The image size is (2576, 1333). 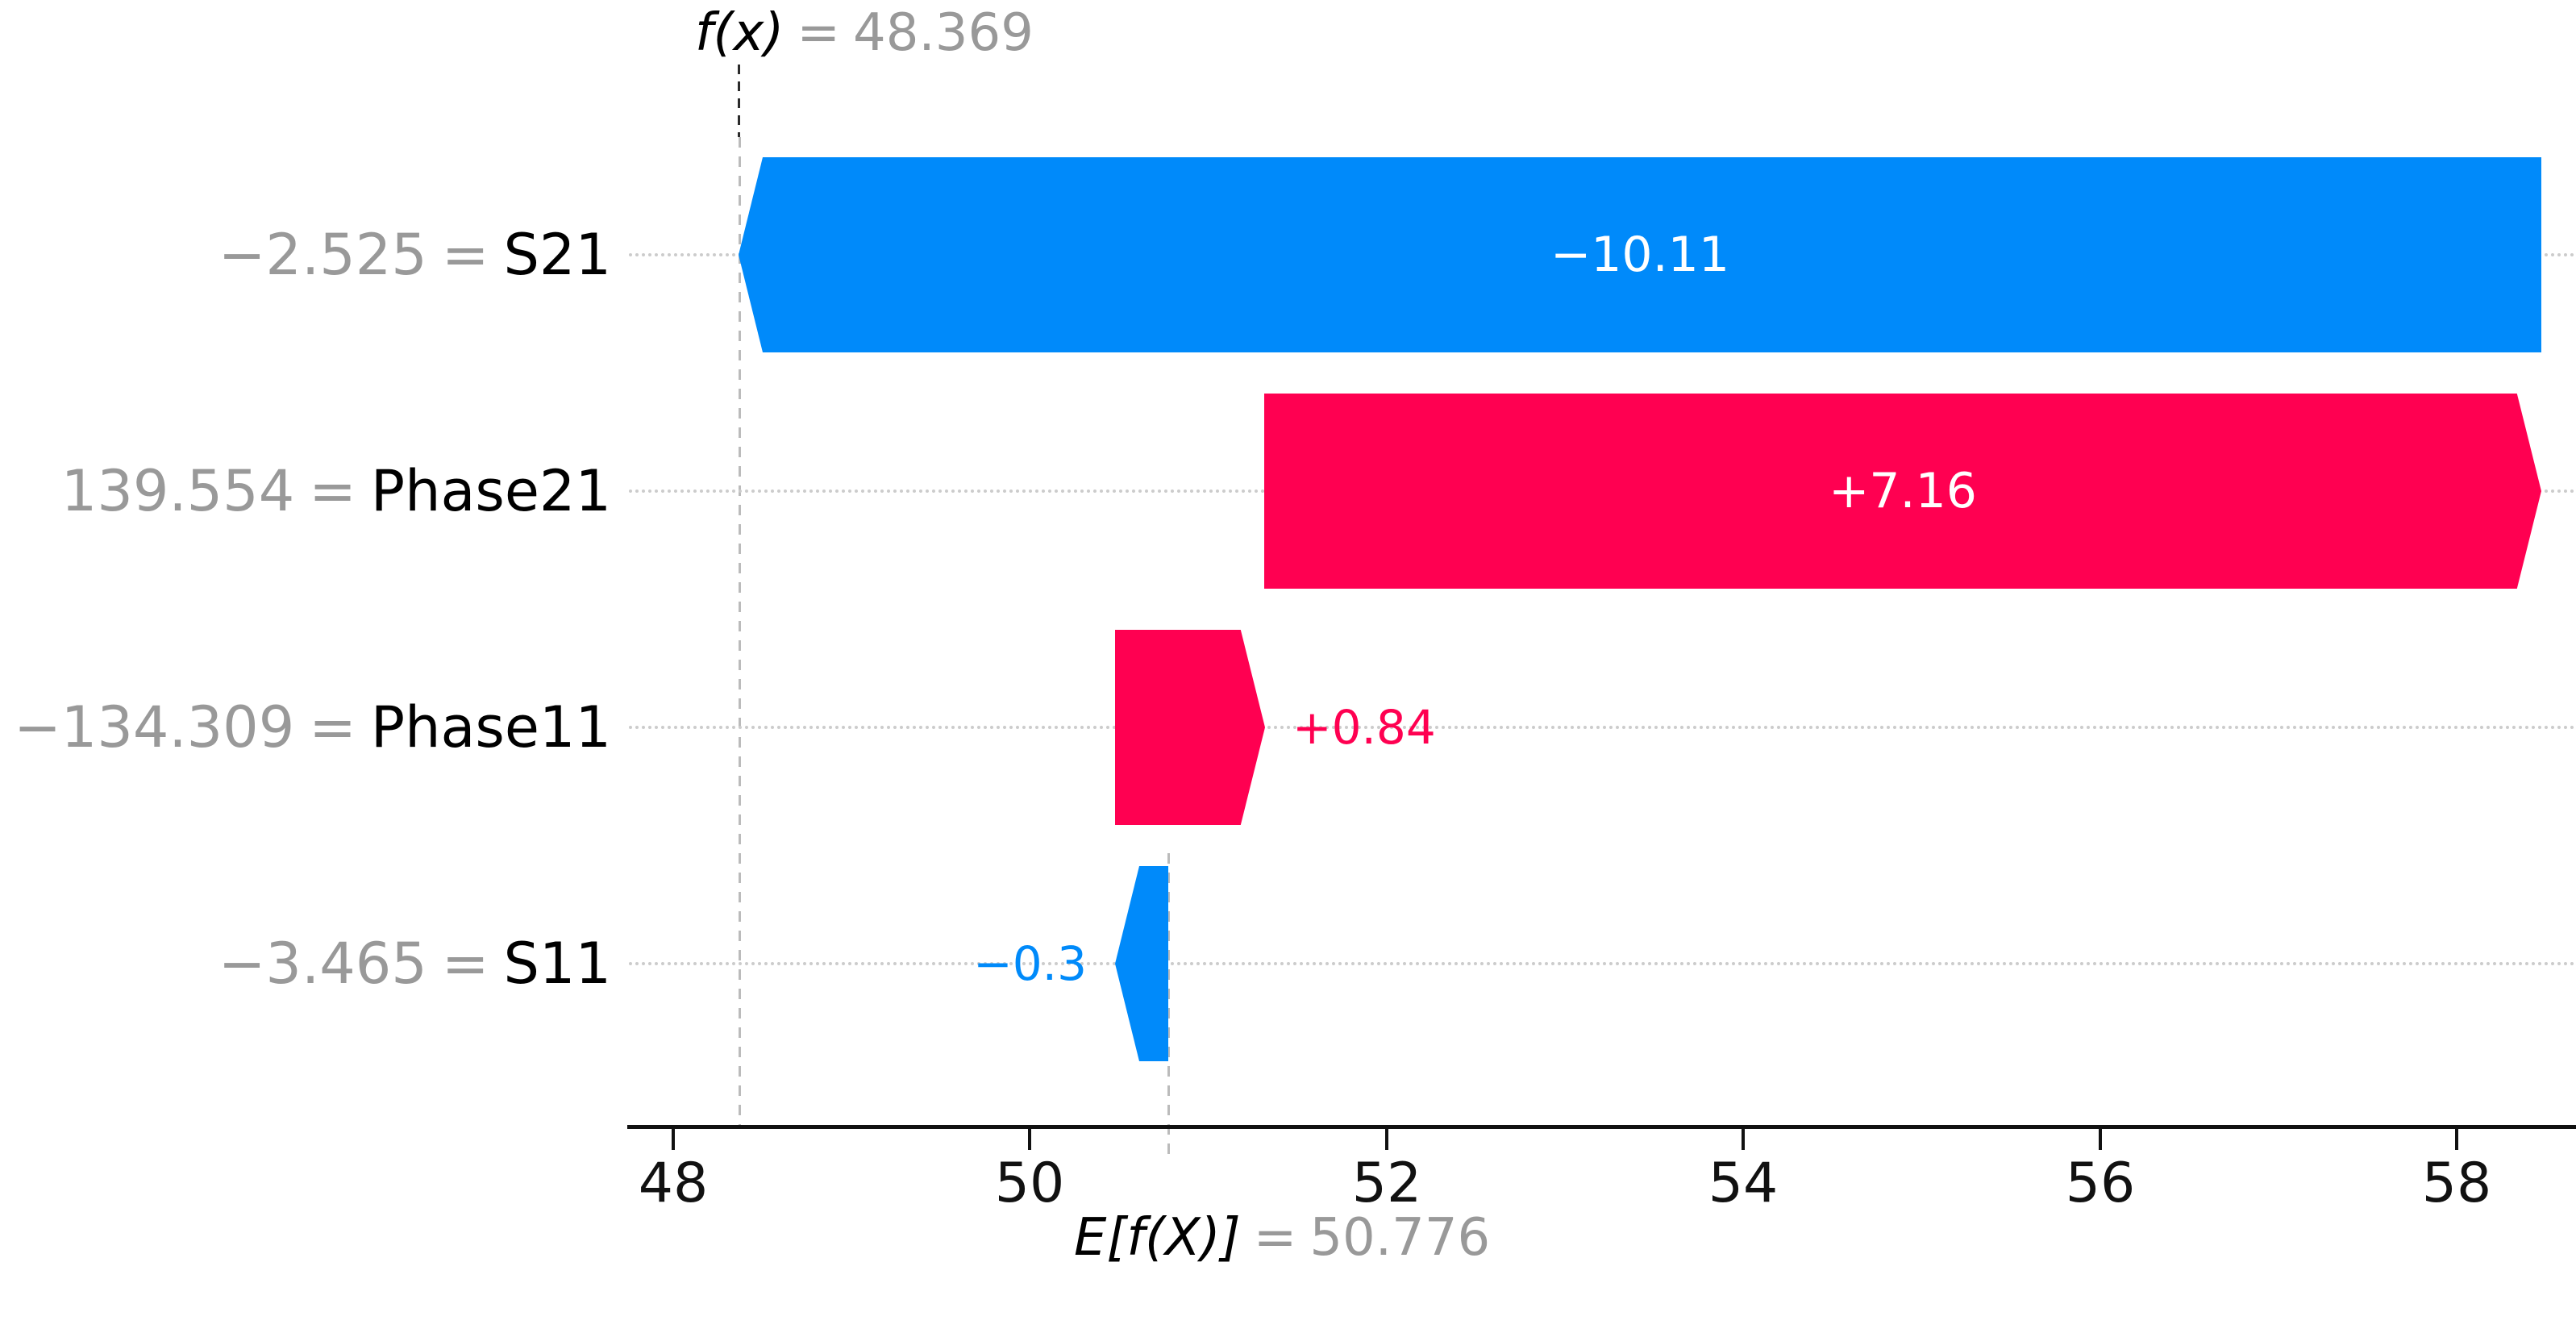 I want to click on bar-value-label: +0.84, so click(x=1364, y=727).